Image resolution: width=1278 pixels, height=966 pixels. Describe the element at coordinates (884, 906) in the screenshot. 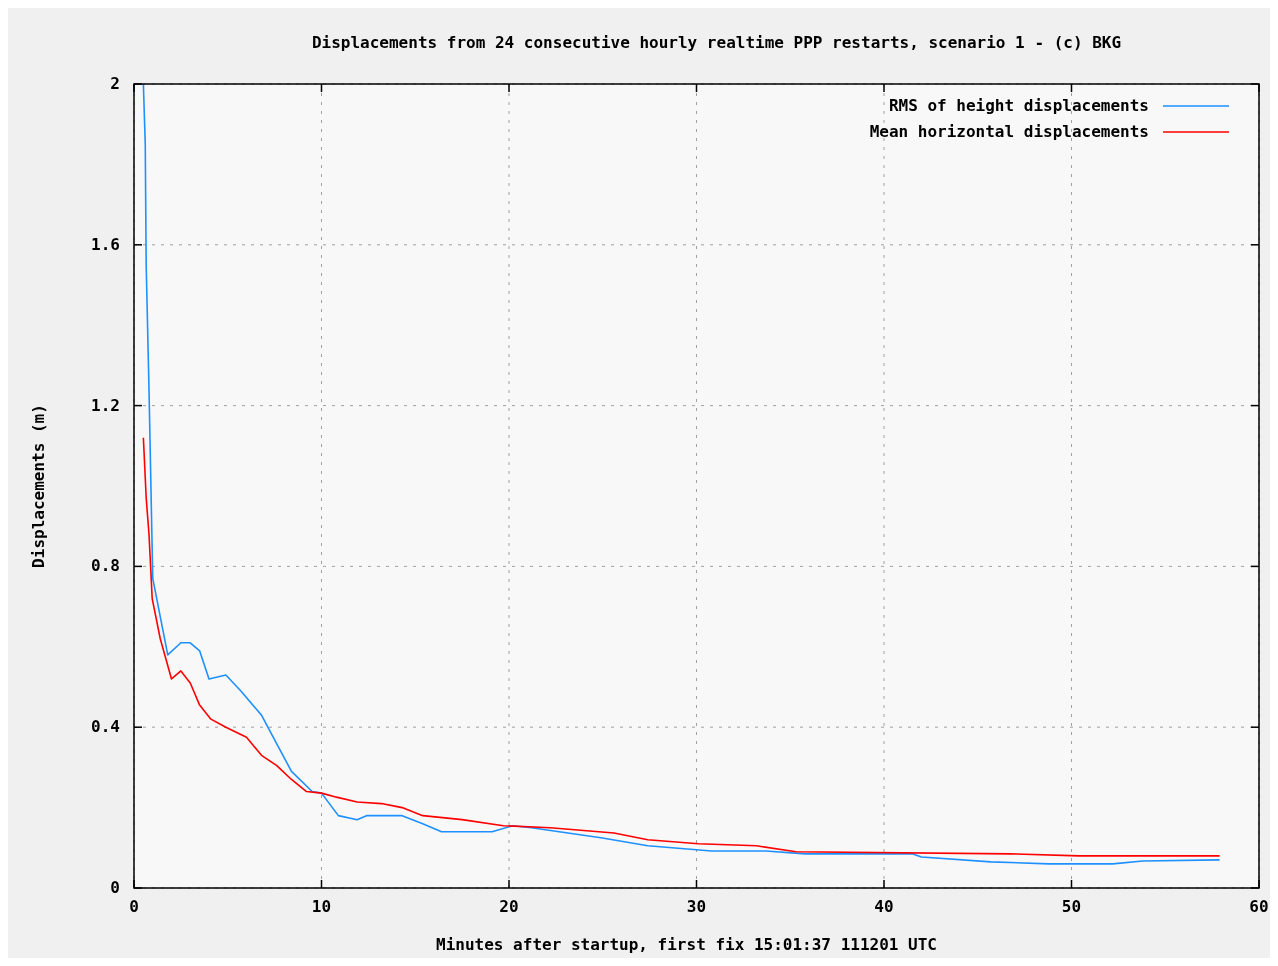

I see `x-tick-label: 40` at that location.